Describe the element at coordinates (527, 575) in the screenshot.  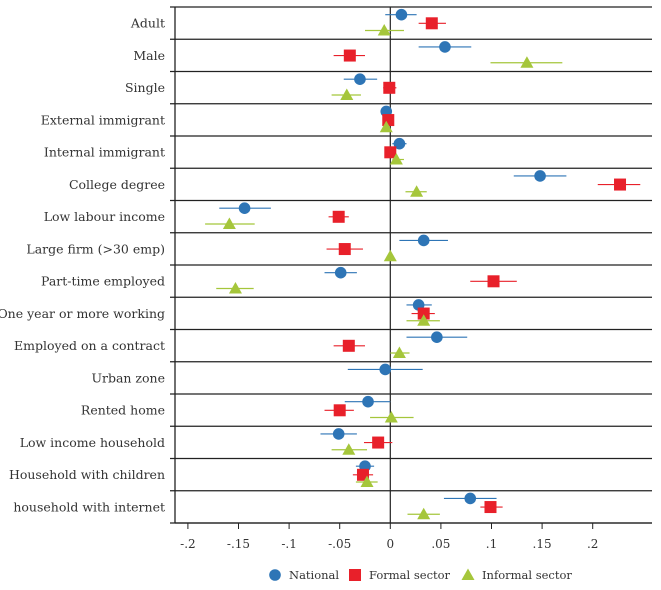
I see `legend-label: Informal sector` at that location.